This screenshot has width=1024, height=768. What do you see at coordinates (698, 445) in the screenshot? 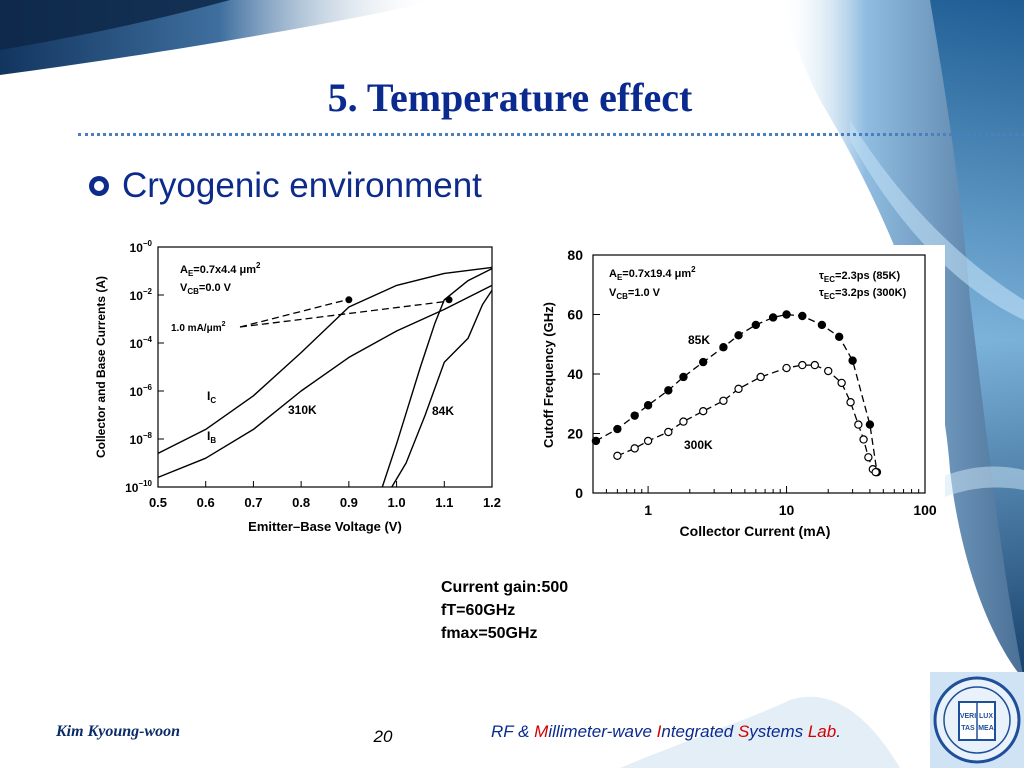
I see `chart2-300k-label: 300K` at bounding box center [698, 445].